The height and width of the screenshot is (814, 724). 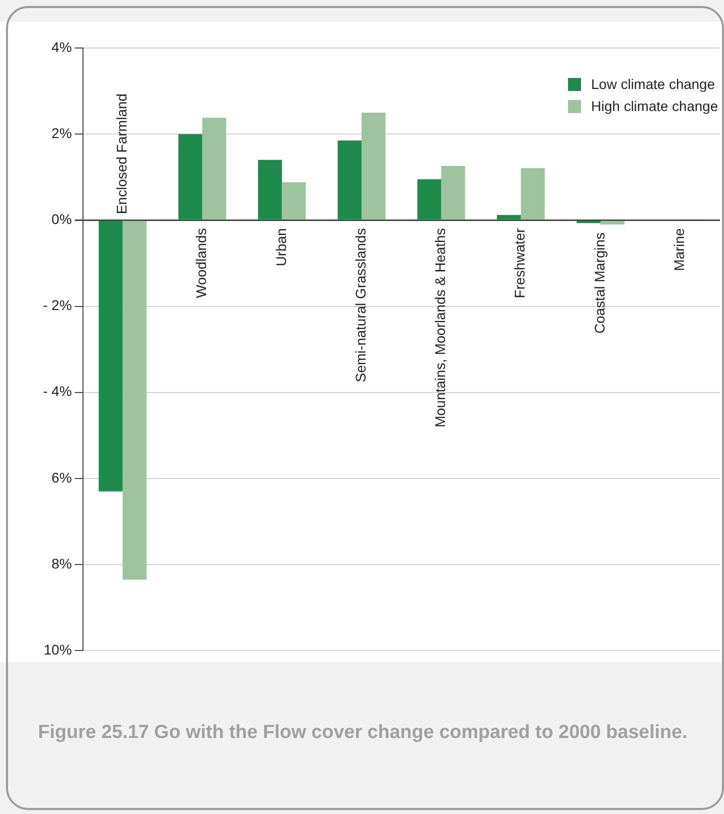 What do you see at coordinates (57, 305) in the screenshot?
I see `y-tick-label: - 2%` at bounding box center [57, 305].